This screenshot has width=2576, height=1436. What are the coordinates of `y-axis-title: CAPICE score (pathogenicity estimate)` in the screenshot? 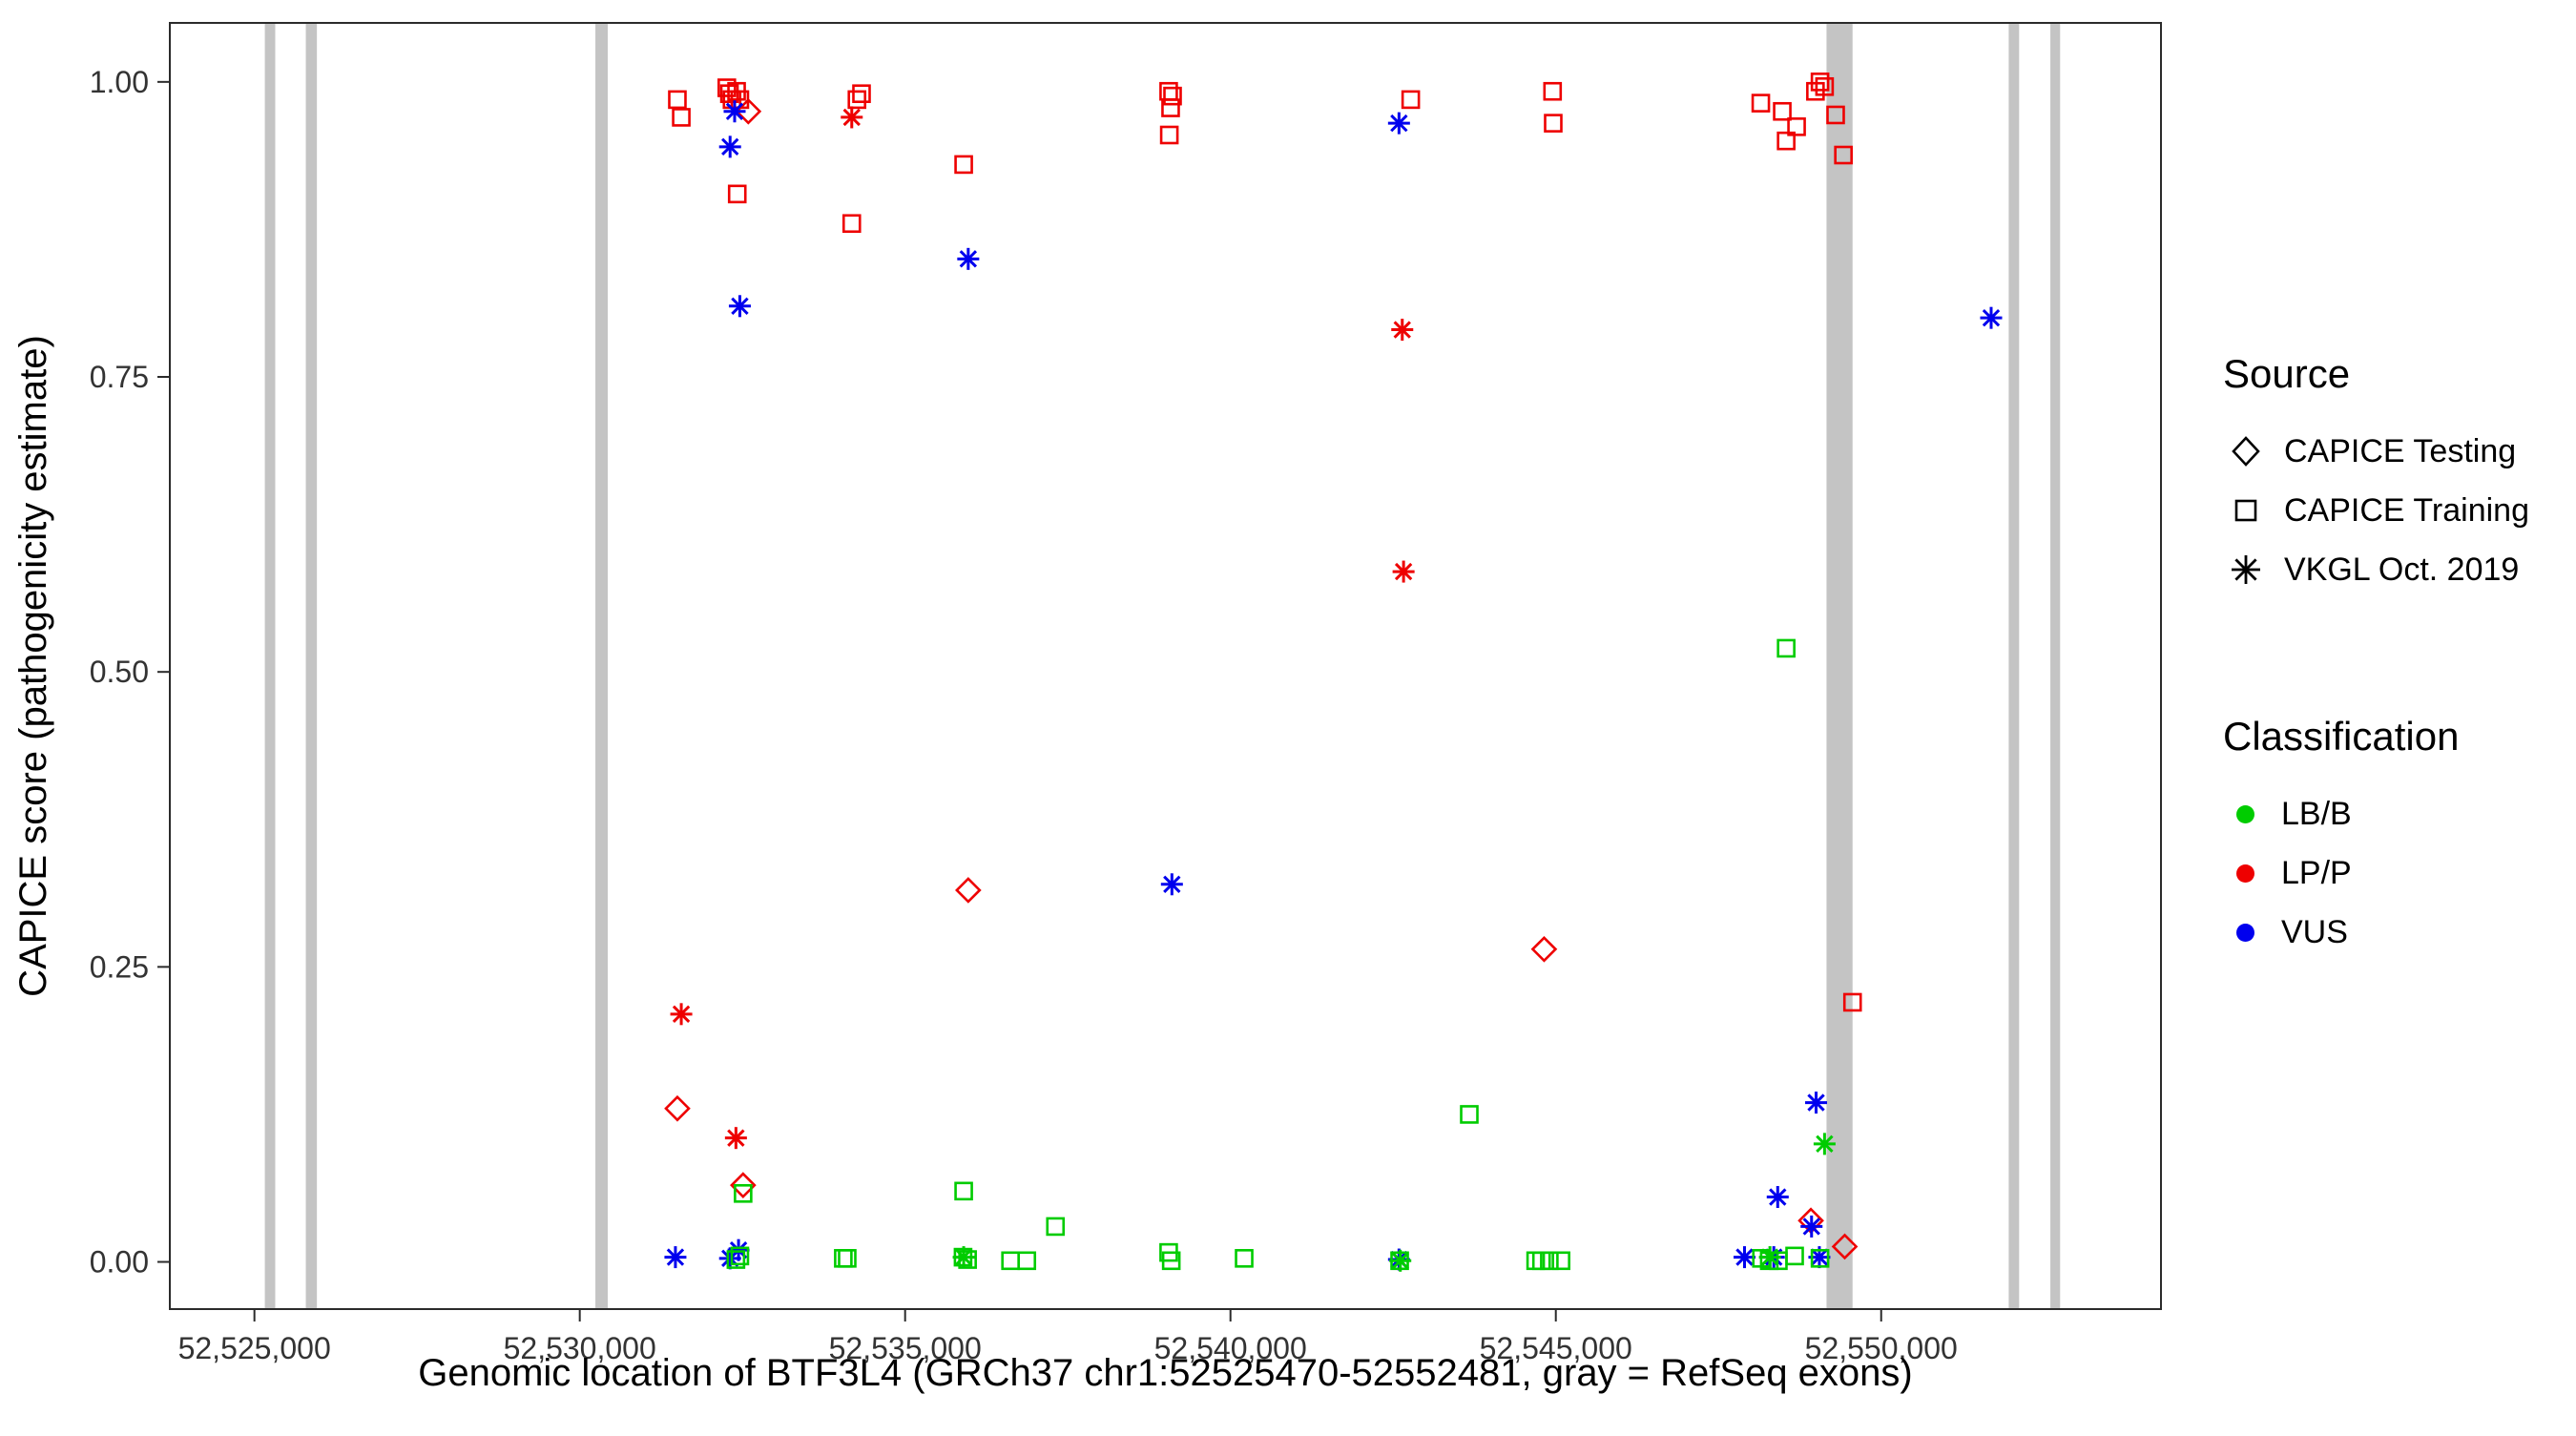 It's located at (33, 666).